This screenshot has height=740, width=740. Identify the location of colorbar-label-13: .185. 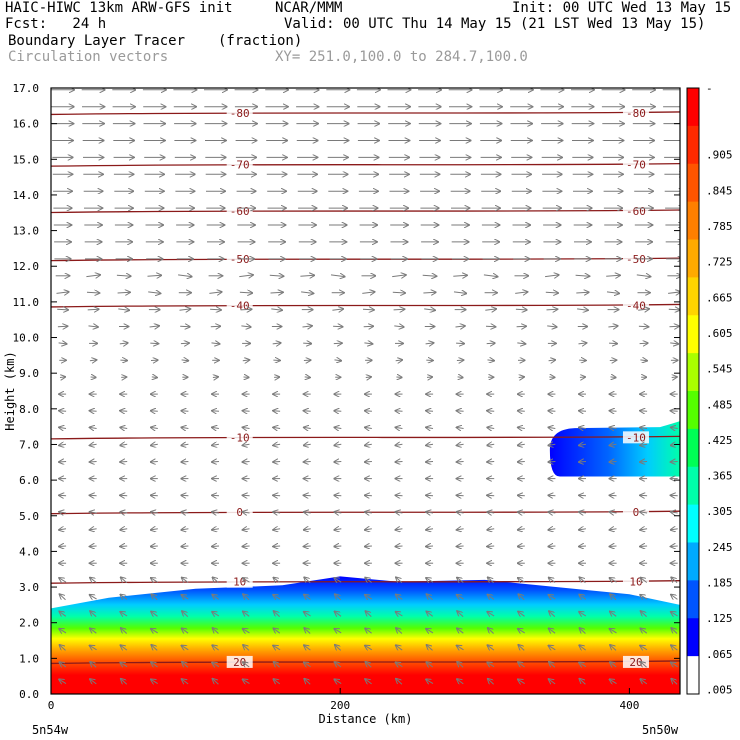
(719, 583).